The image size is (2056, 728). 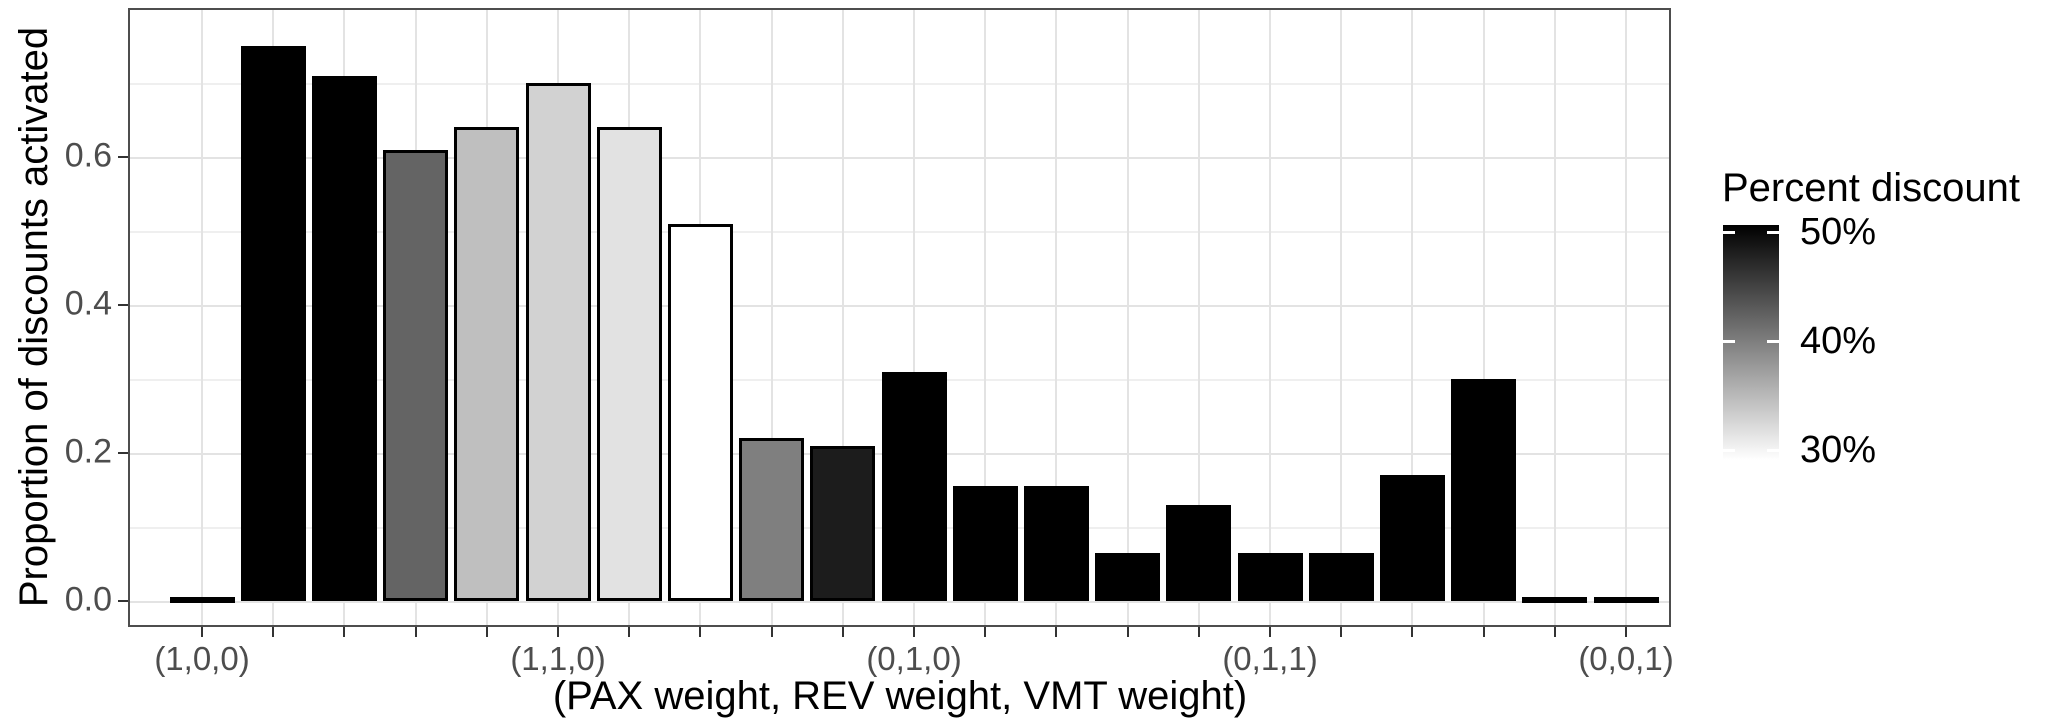 What do you see at coordinates (900, 696) in the screenshot?
I see `x-axis-title: (PAX weight, REV weight, VMT weight)` at bounding box center [900, 696].